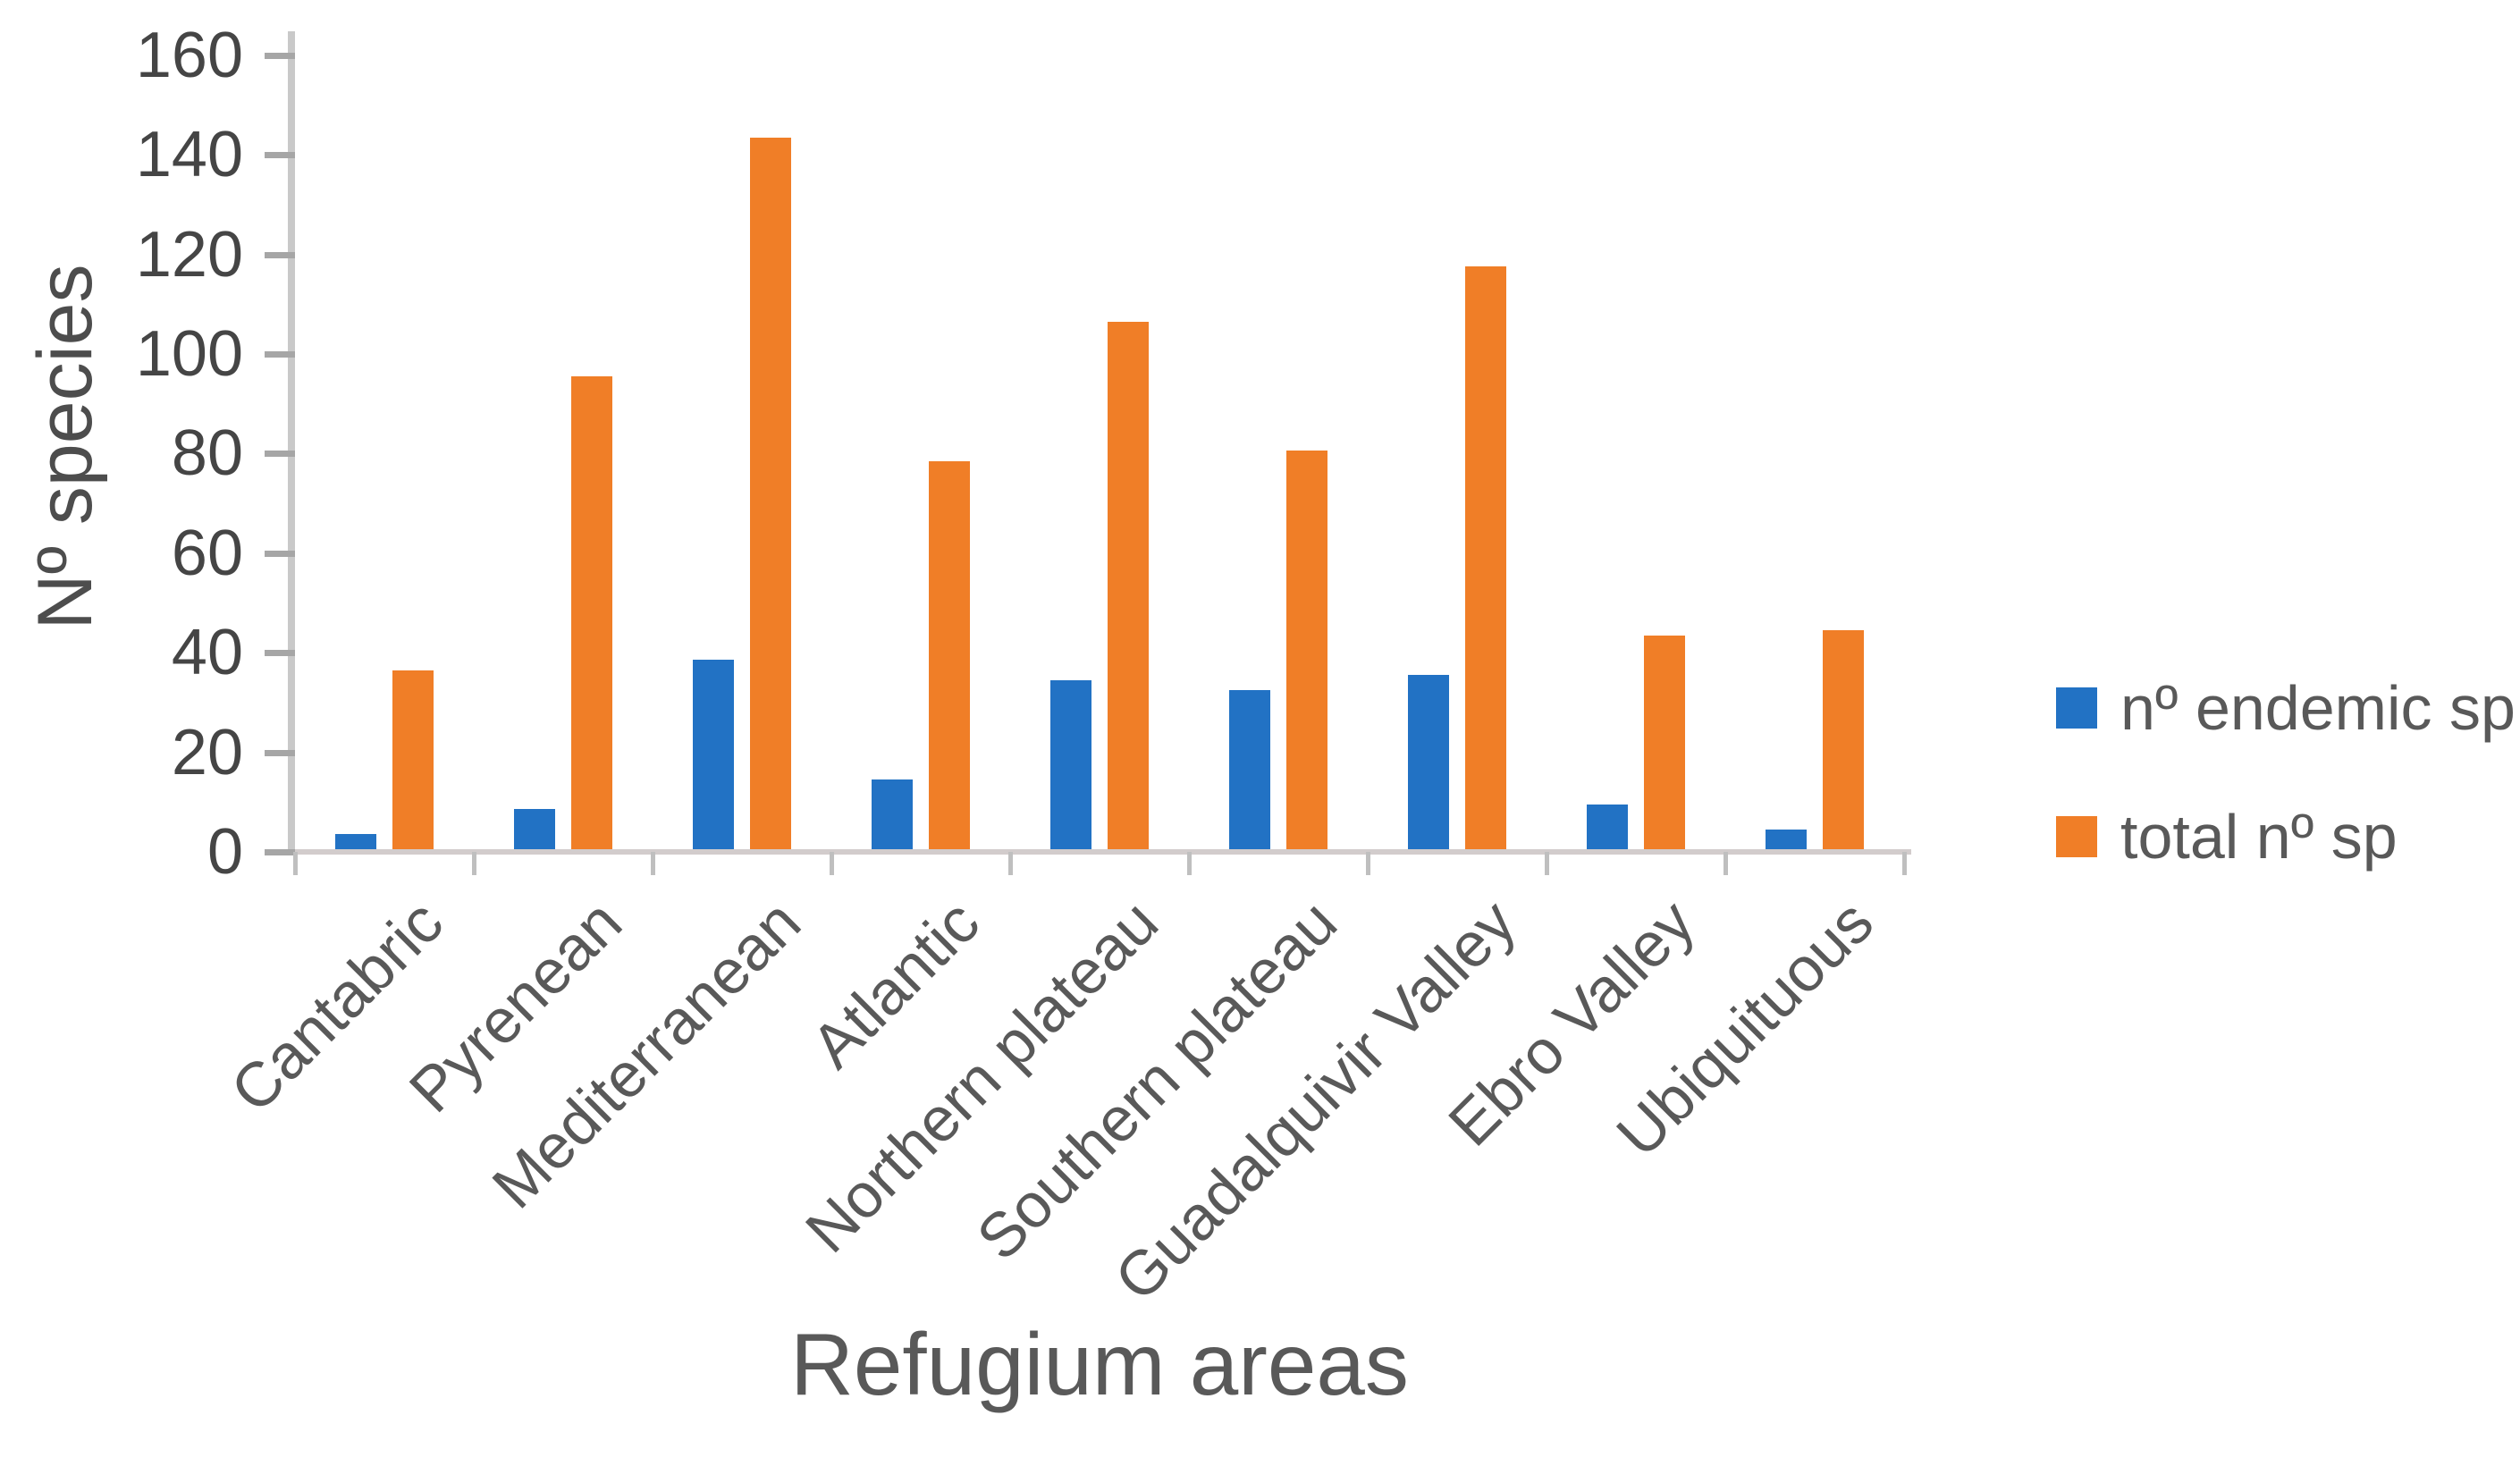 The height and width of the screenshot is (1466, 2520). What do you see at coordinates (2259, 837) in the screenshot?
I see `legend-label: total nº sp` at bounding box center [2259, 837].